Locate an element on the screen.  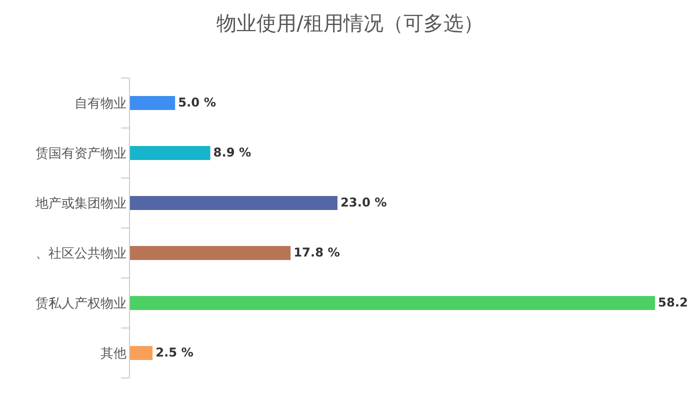
y-tick-label: 赁私人产权物业 is located at coordinates (80, 304).